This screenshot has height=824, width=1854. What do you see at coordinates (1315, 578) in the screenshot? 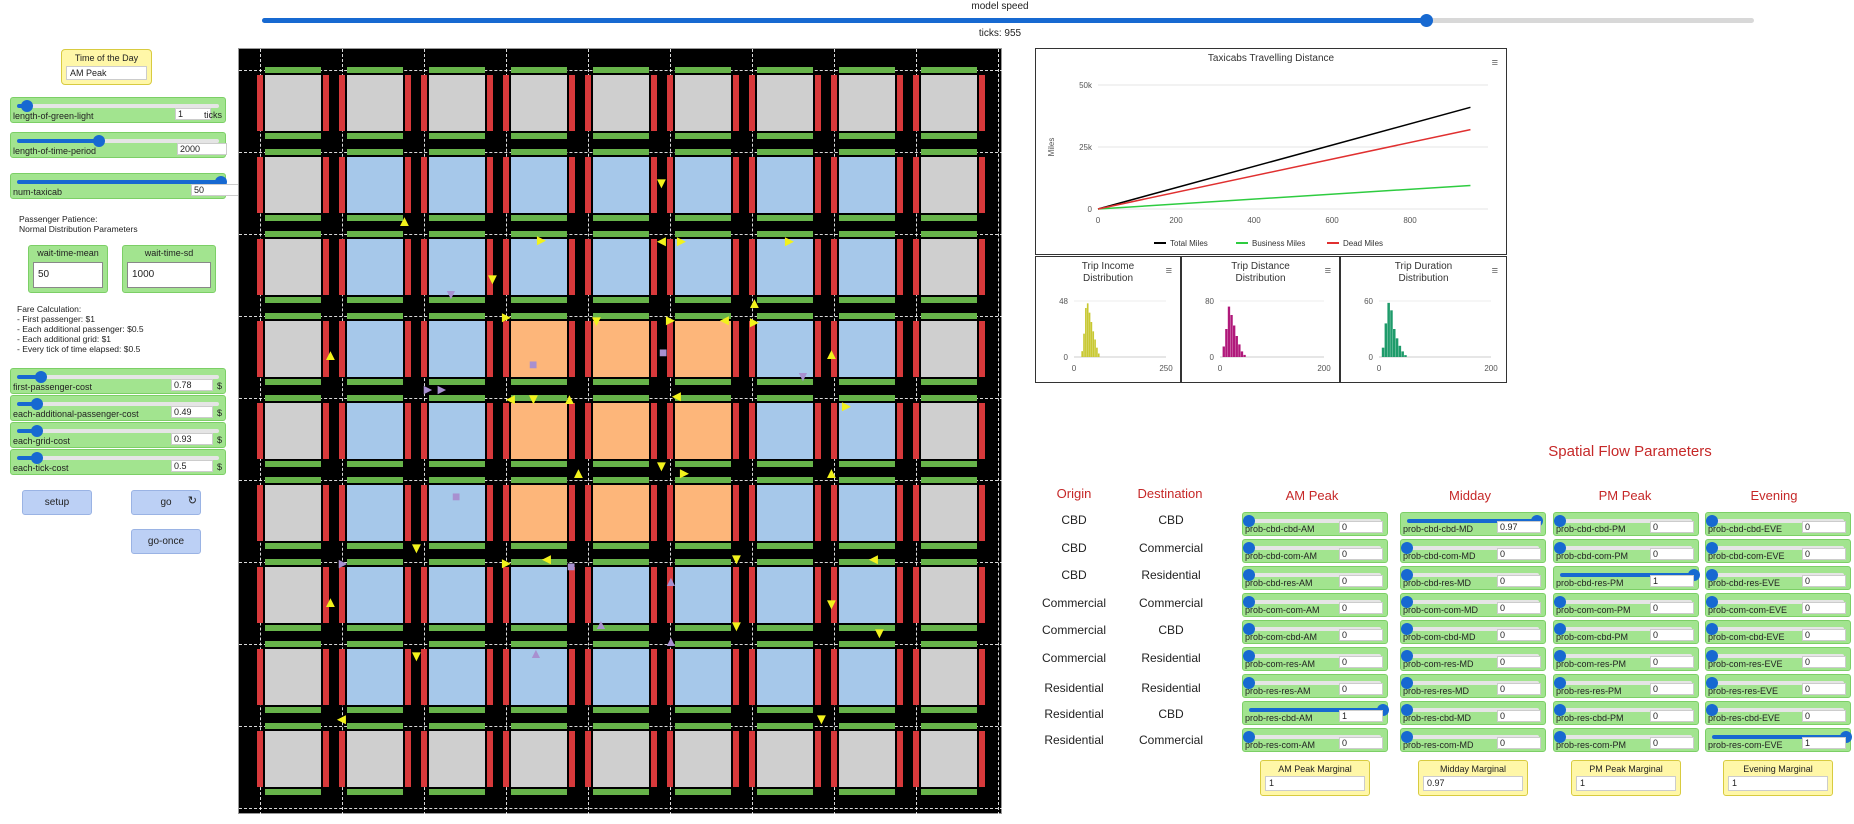
I see `prob-cbd-res-AM-slider: prob-cbd-res-AM 0` at bounding box center [1315, 578].